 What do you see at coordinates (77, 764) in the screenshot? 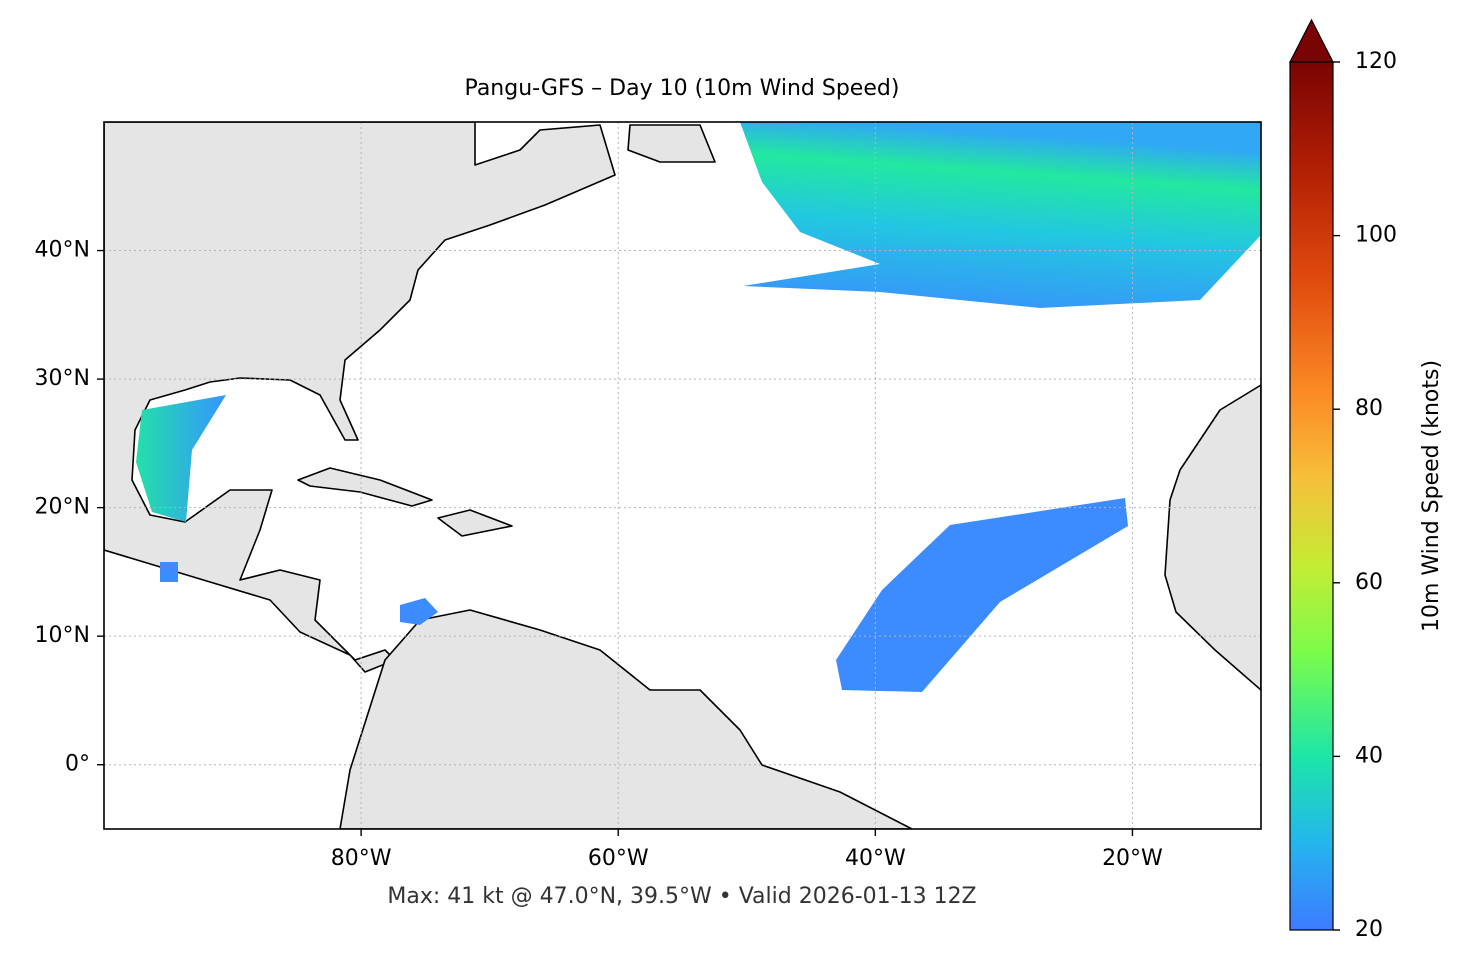
I see `lat-tick-label: 0°` at bounding box center [77, 764].